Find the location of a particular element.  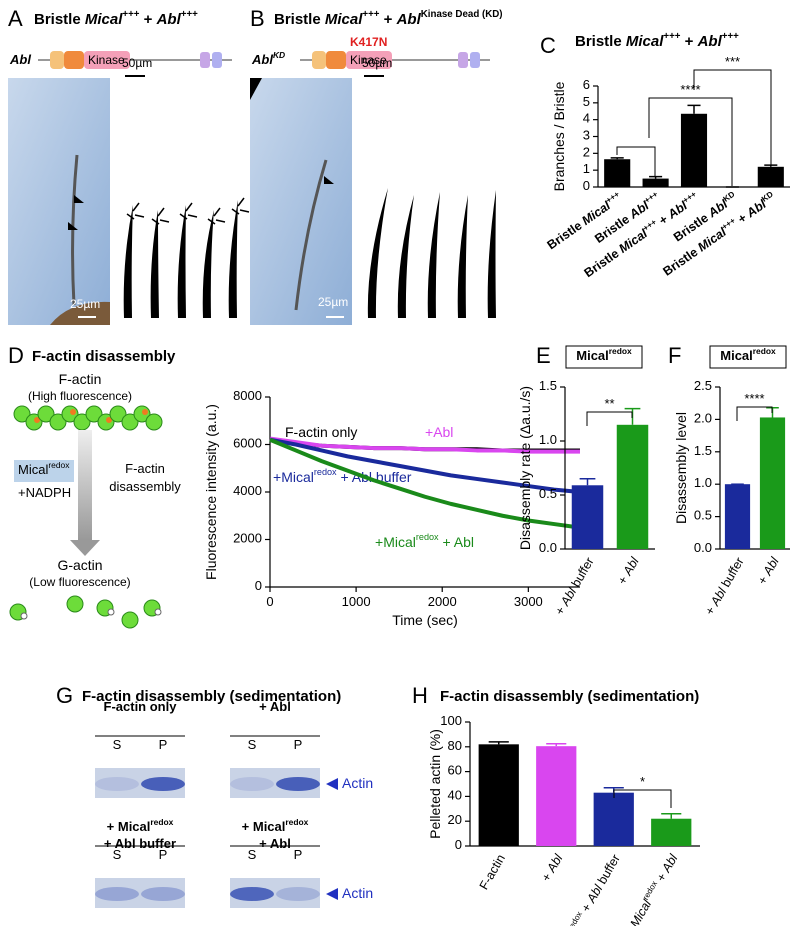

text-run: disassembly is located at coordinates (145, 486).